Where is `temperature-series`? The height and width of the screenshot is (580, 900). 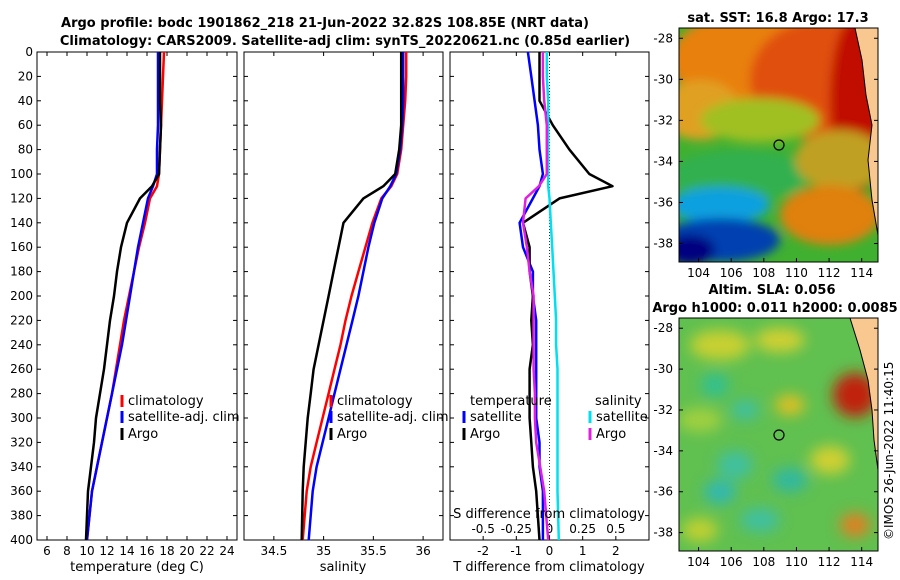 temperature-series is located at coordinates (125, 296).